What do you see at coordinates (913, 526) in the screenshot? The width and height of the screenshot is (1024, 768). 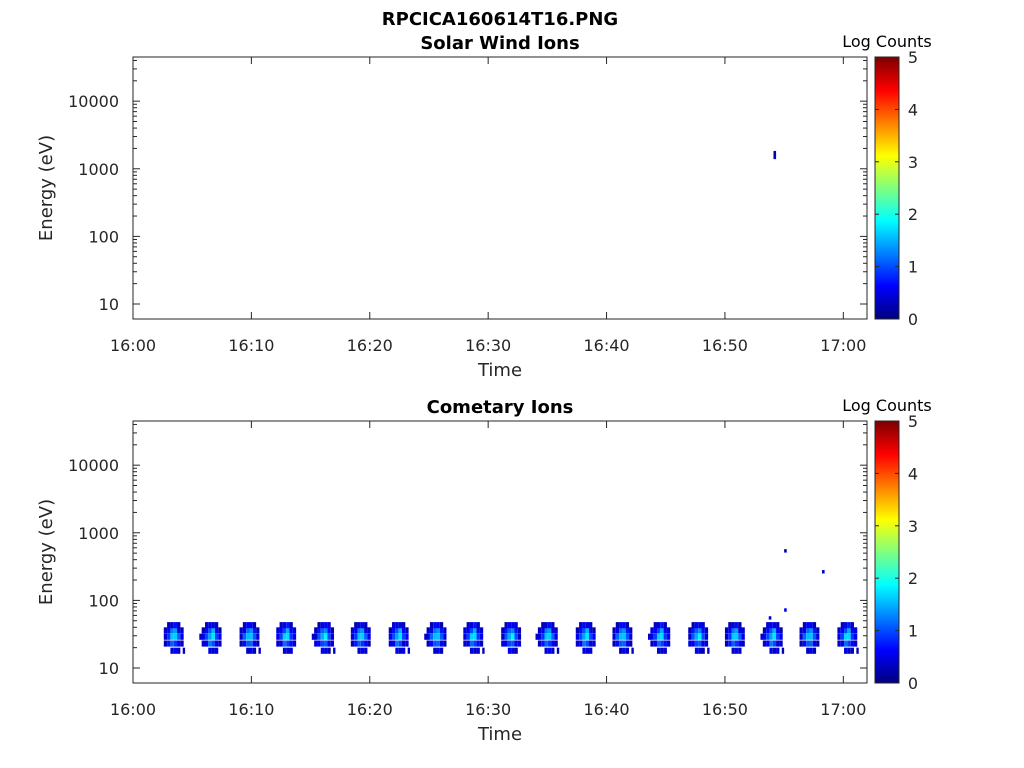 I see `colorbar-tick-label: 3` at bounding box center [913, 526].